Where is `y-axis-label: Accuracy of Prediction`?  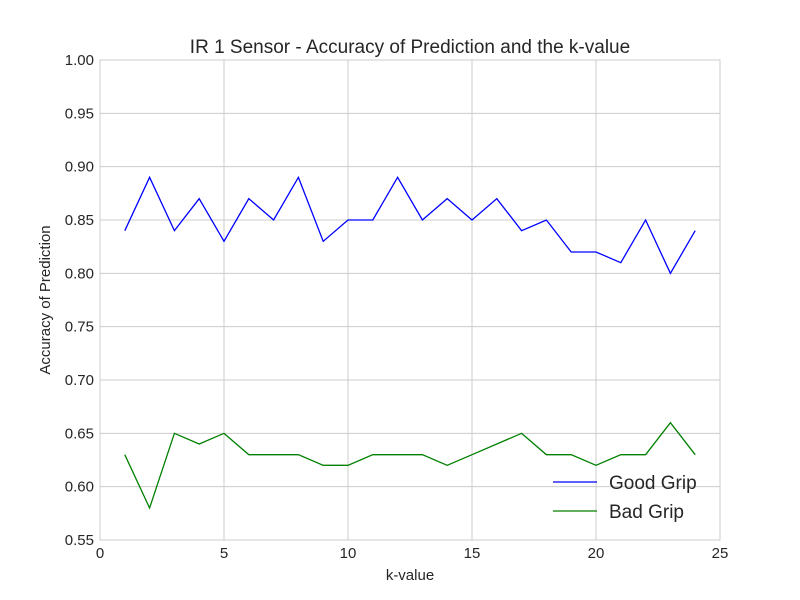 y-axis-label: Accuracy of Prediction is located at coordinates (45, 299).